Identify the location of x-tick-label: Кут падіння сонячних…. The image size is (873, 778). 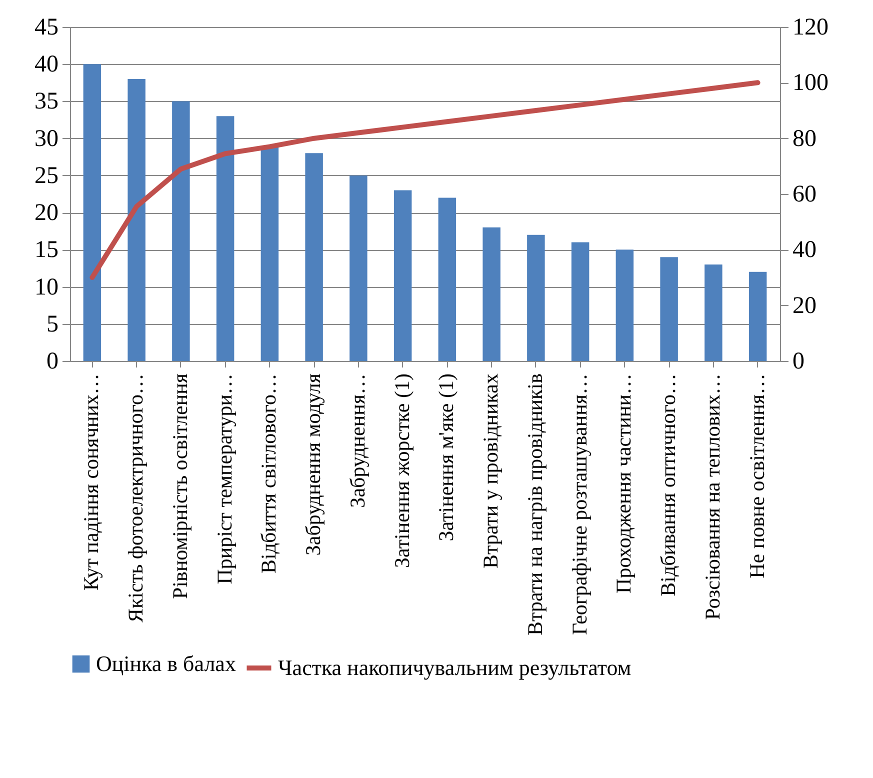
(91, 482).